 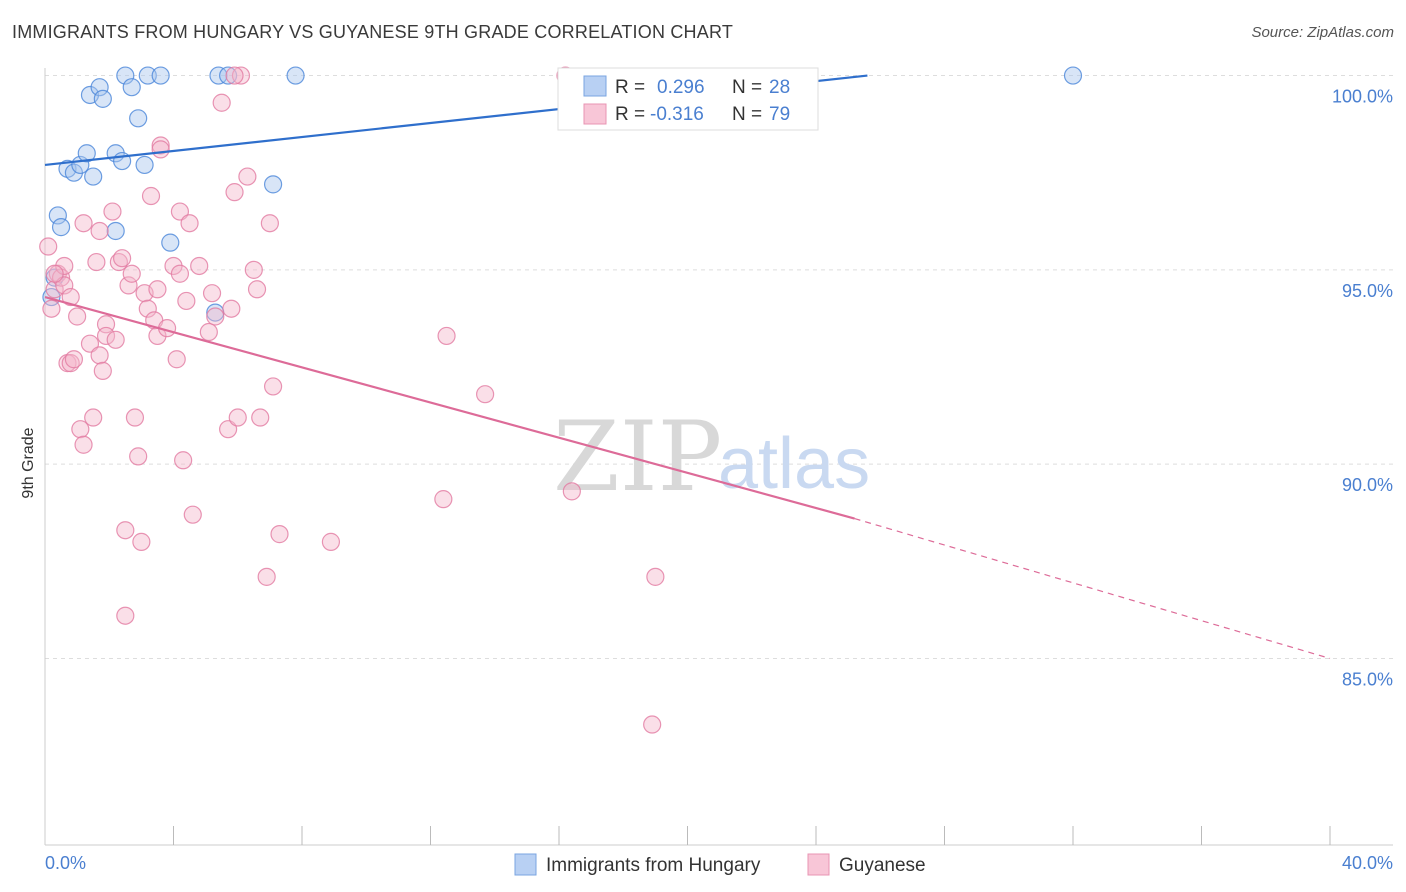 I want to click on guyanese-trend-line, so click(x=449, y=407).